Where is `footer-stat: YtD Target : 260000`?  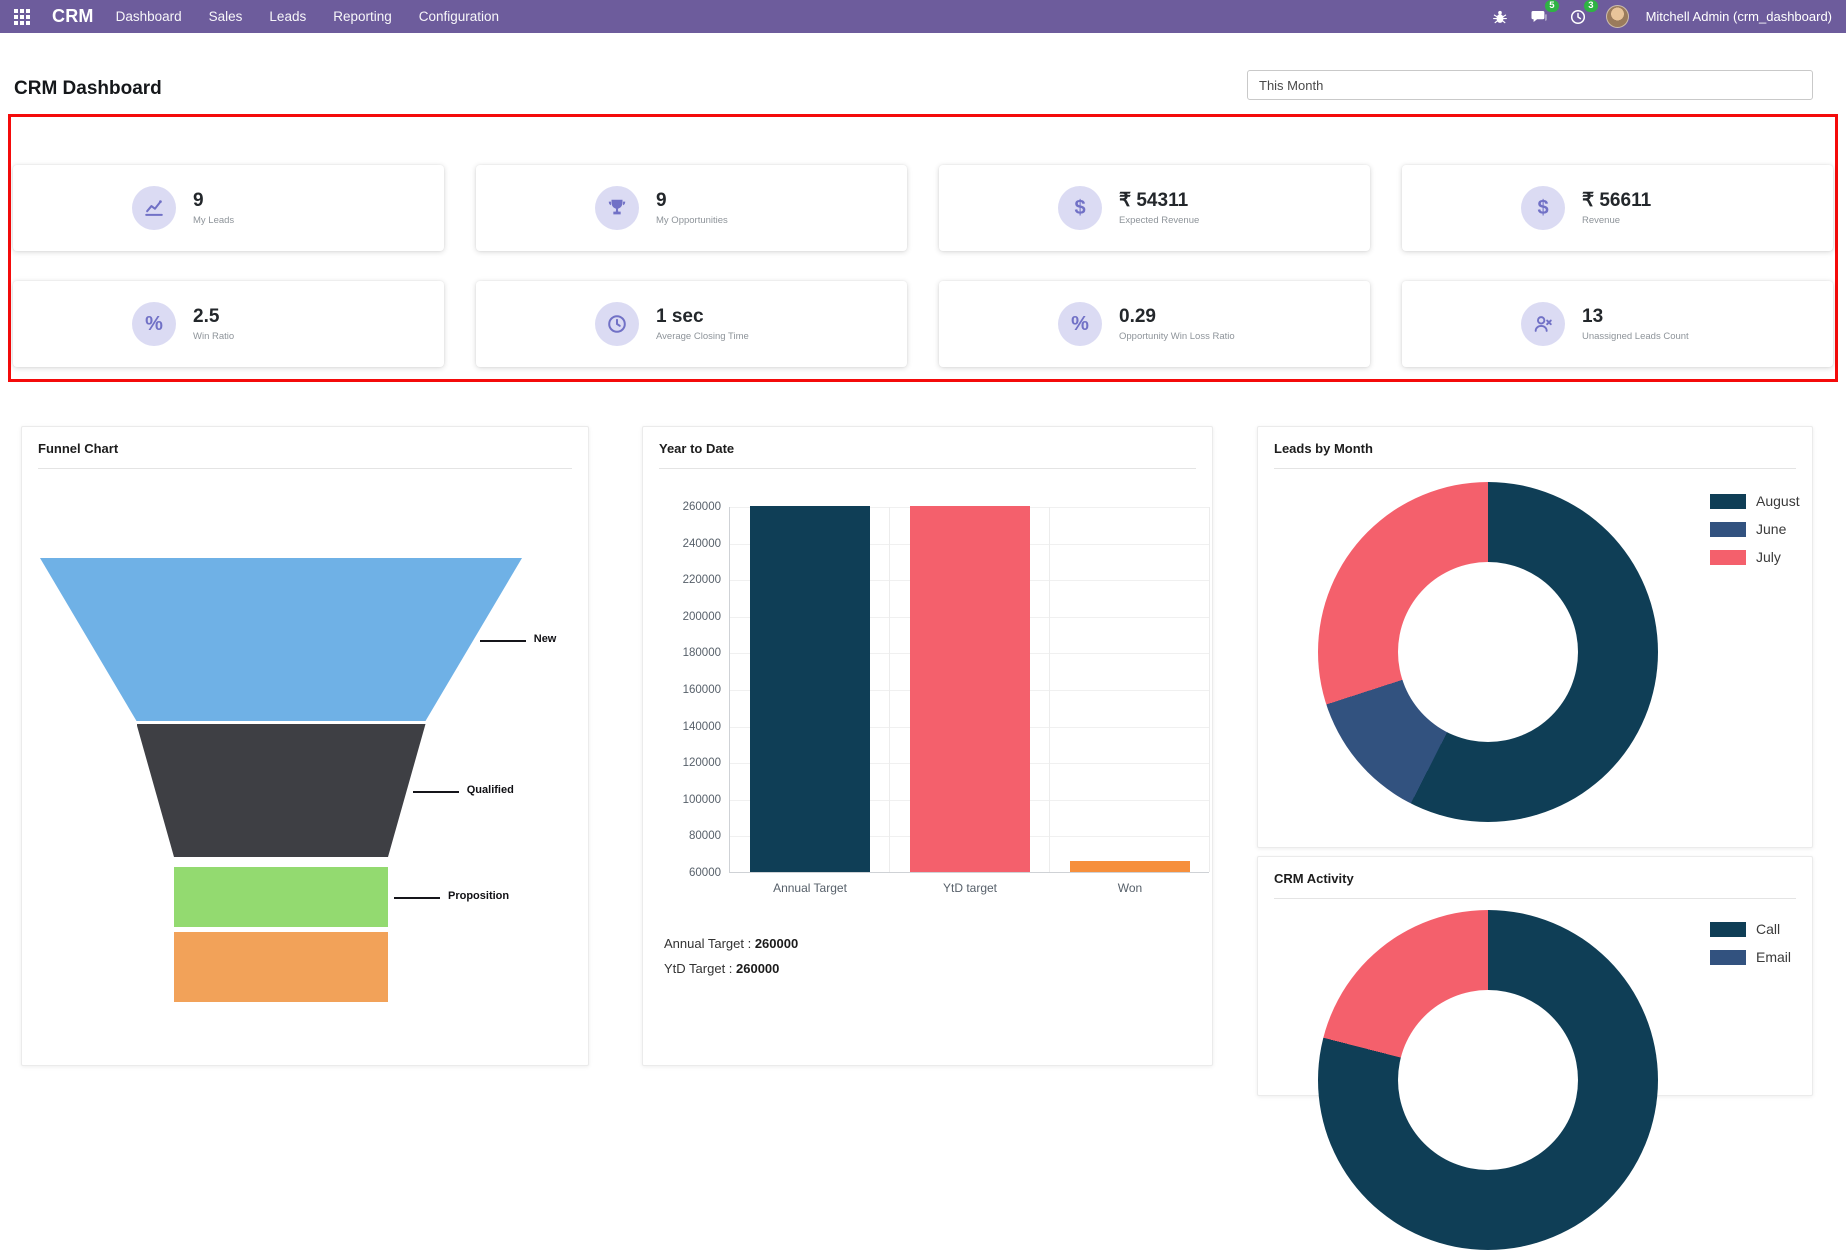 footer-stat: YtD Target : 260000 is located at coordinates (930, 968).